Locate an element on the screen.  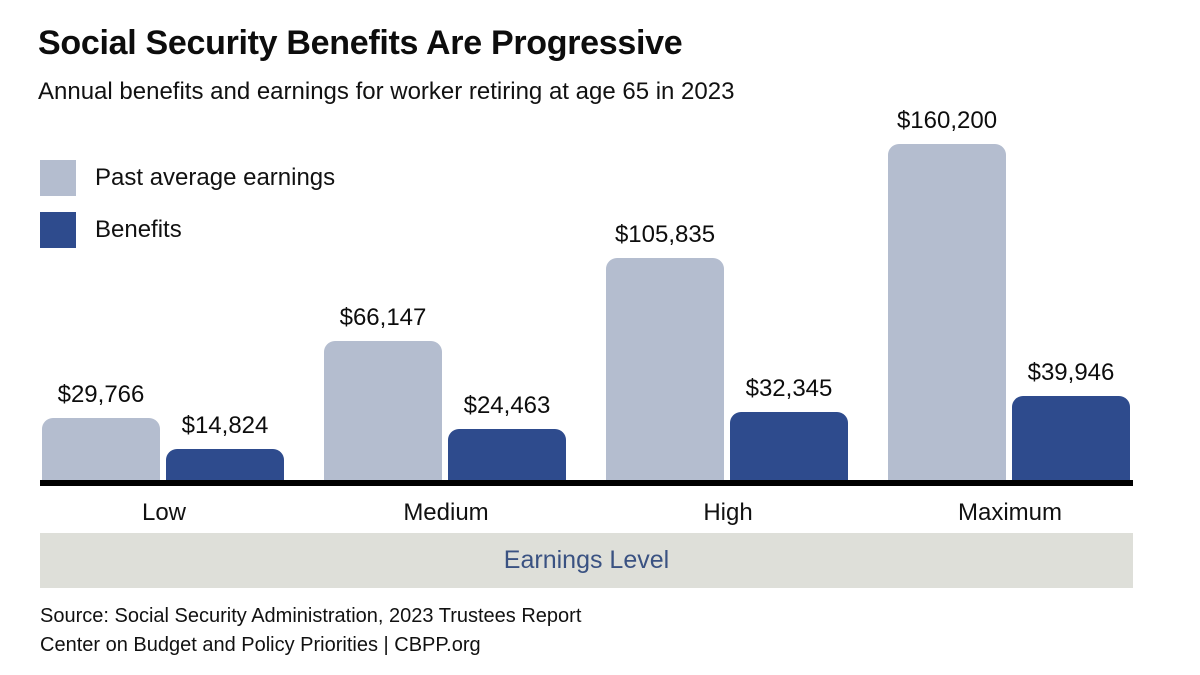
legend-item-benefits: Benefits is located at coordinates (187, 230).